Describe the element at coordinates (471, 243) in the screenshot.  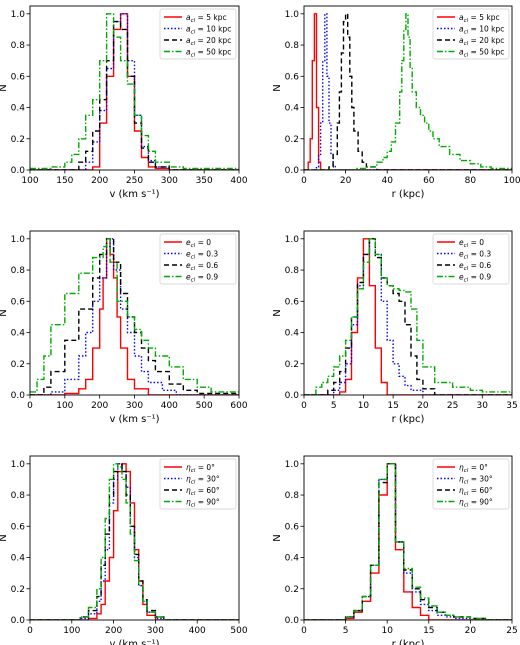
I see `legend-label-1: ecl = 0` at that location.